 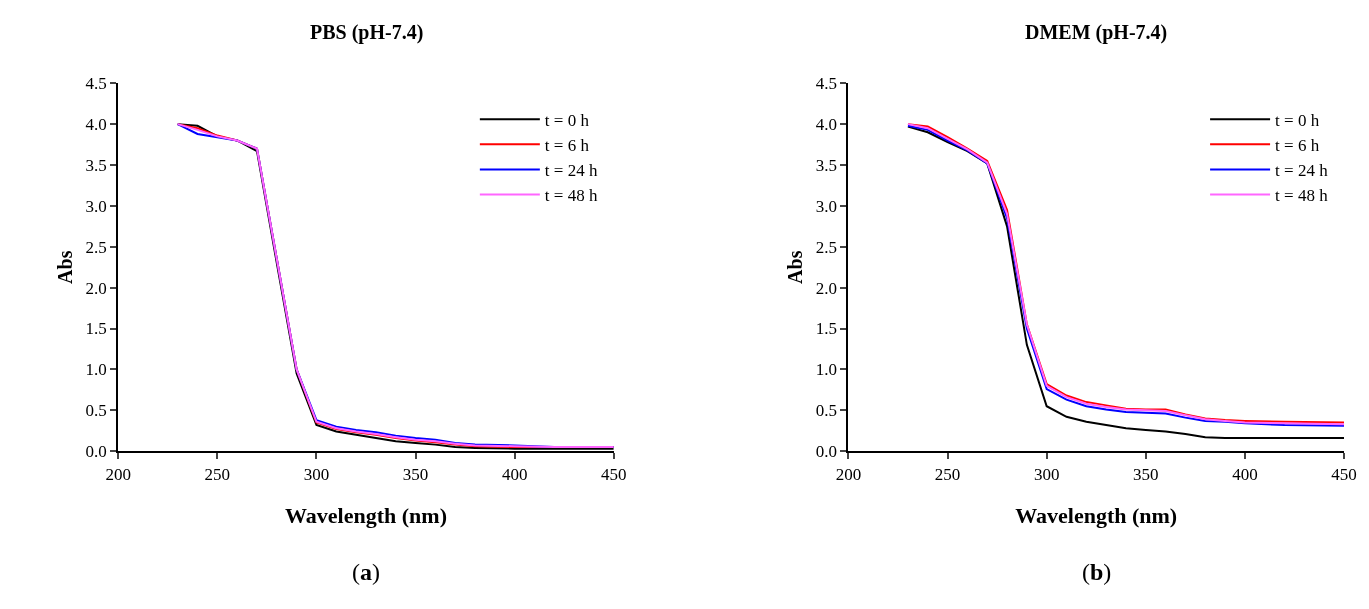 I want to click on text: (b), so click(x=1097, y=572).